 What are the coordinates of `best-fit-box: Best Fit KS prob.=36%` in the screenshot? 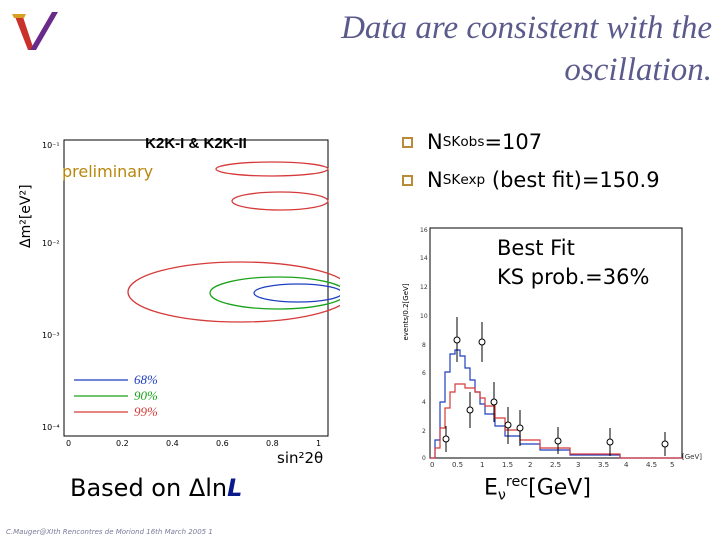 It's located at (573, 263).